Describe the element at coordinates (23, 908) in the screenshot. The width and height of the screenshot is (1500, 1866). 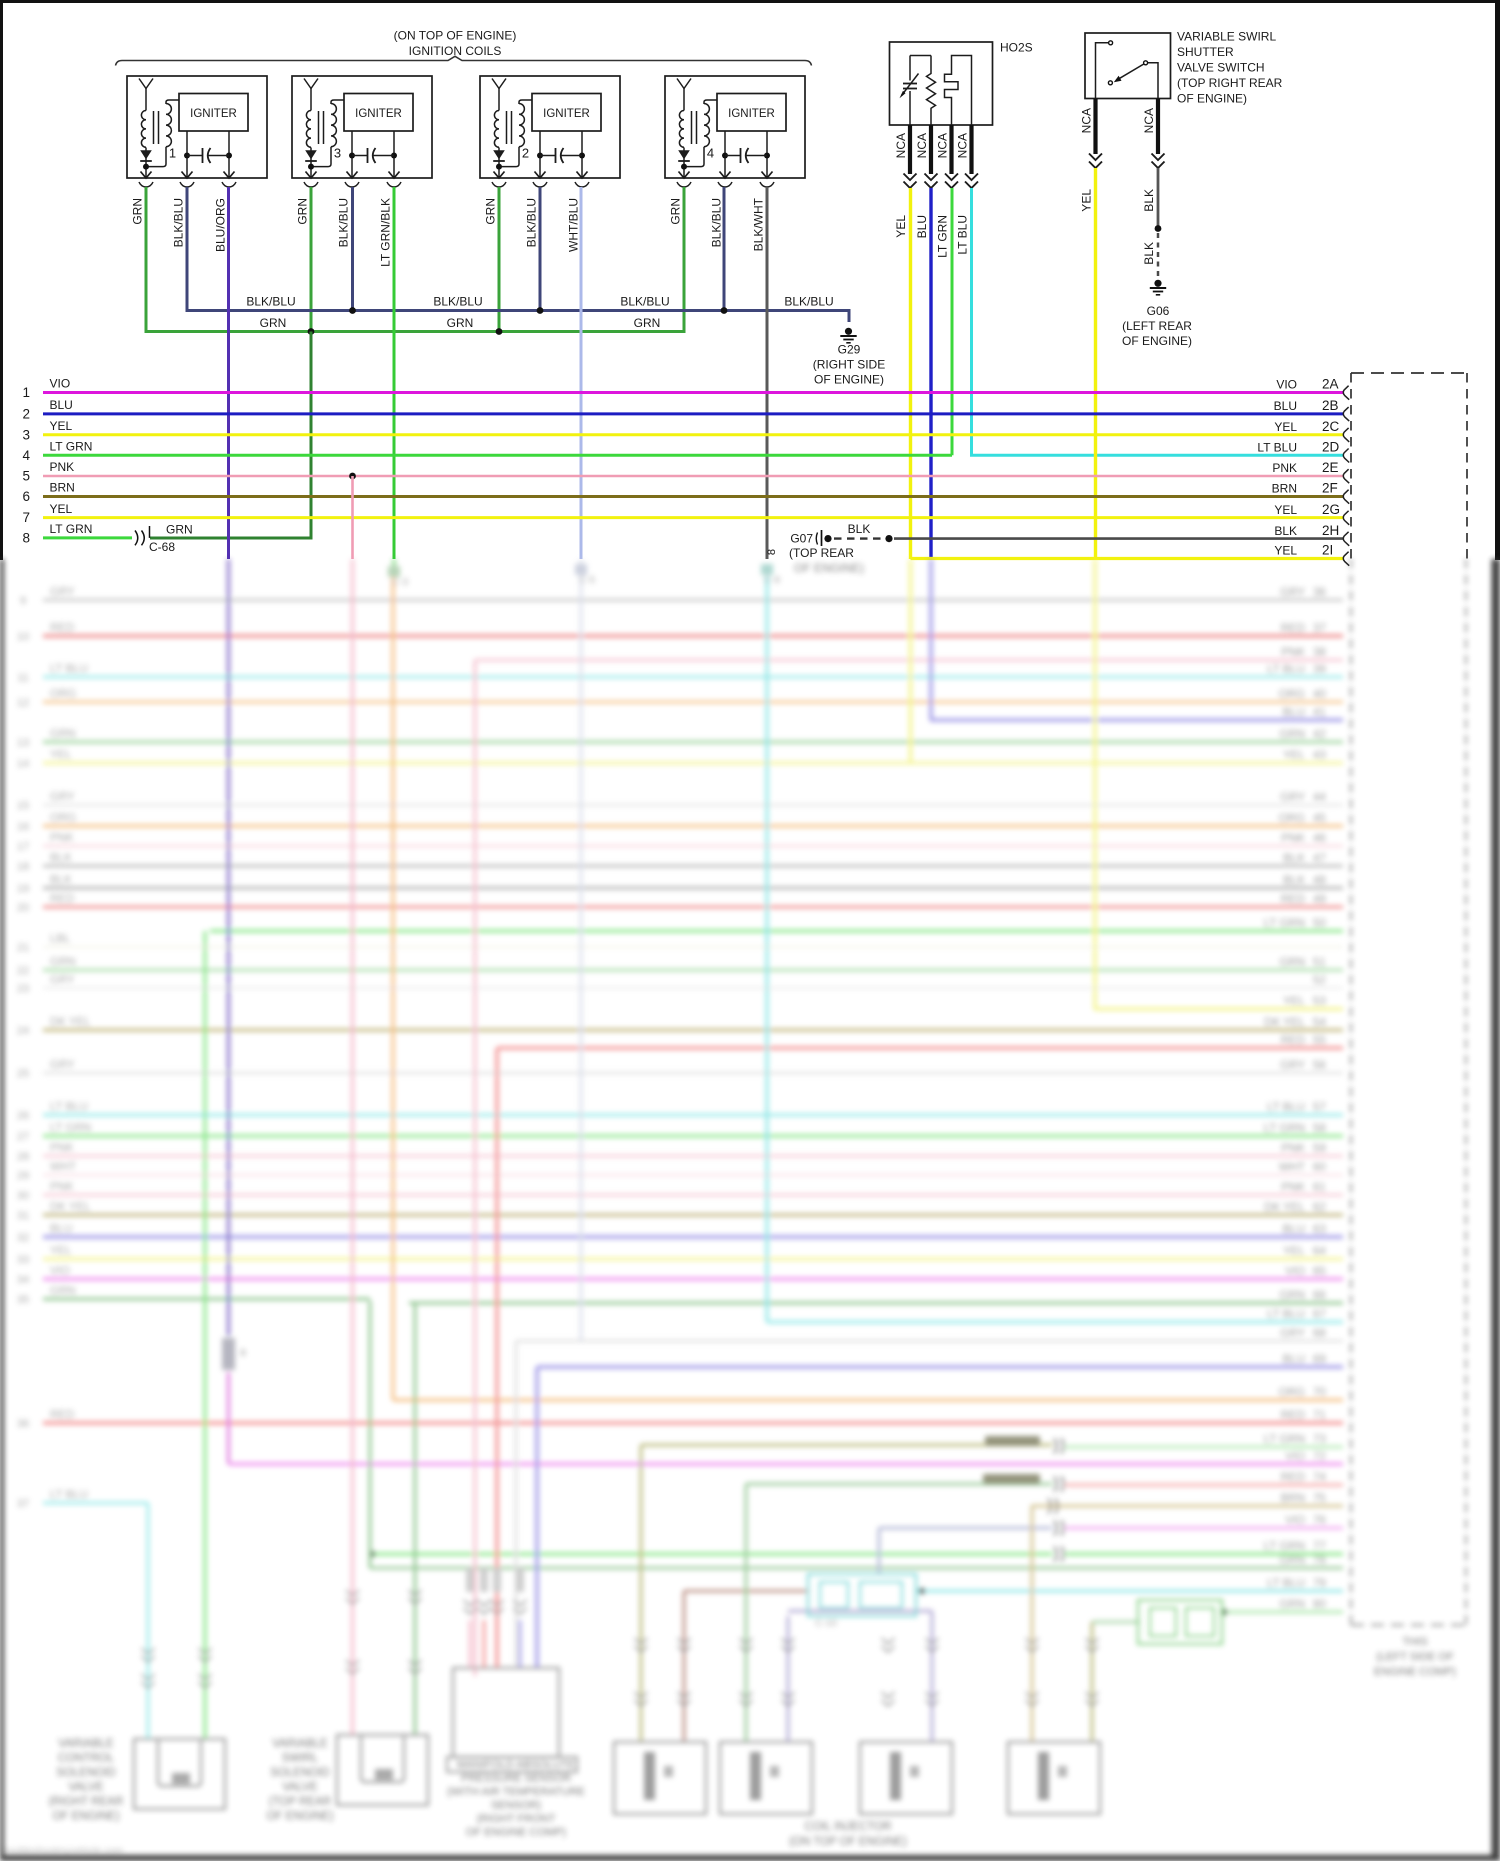
I see `svg-text: 20` at that location.